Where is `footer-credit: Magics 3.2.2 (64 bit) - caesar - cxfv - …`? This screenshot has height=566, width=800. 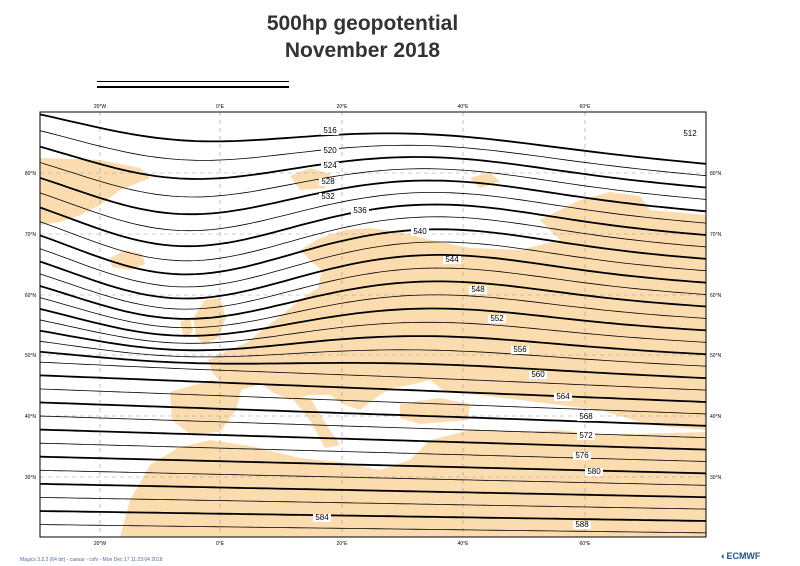
footer-credit: Magics 3.2.2 (64 bit) - caesar - cxfv - … is located at coordinates (91, 560).